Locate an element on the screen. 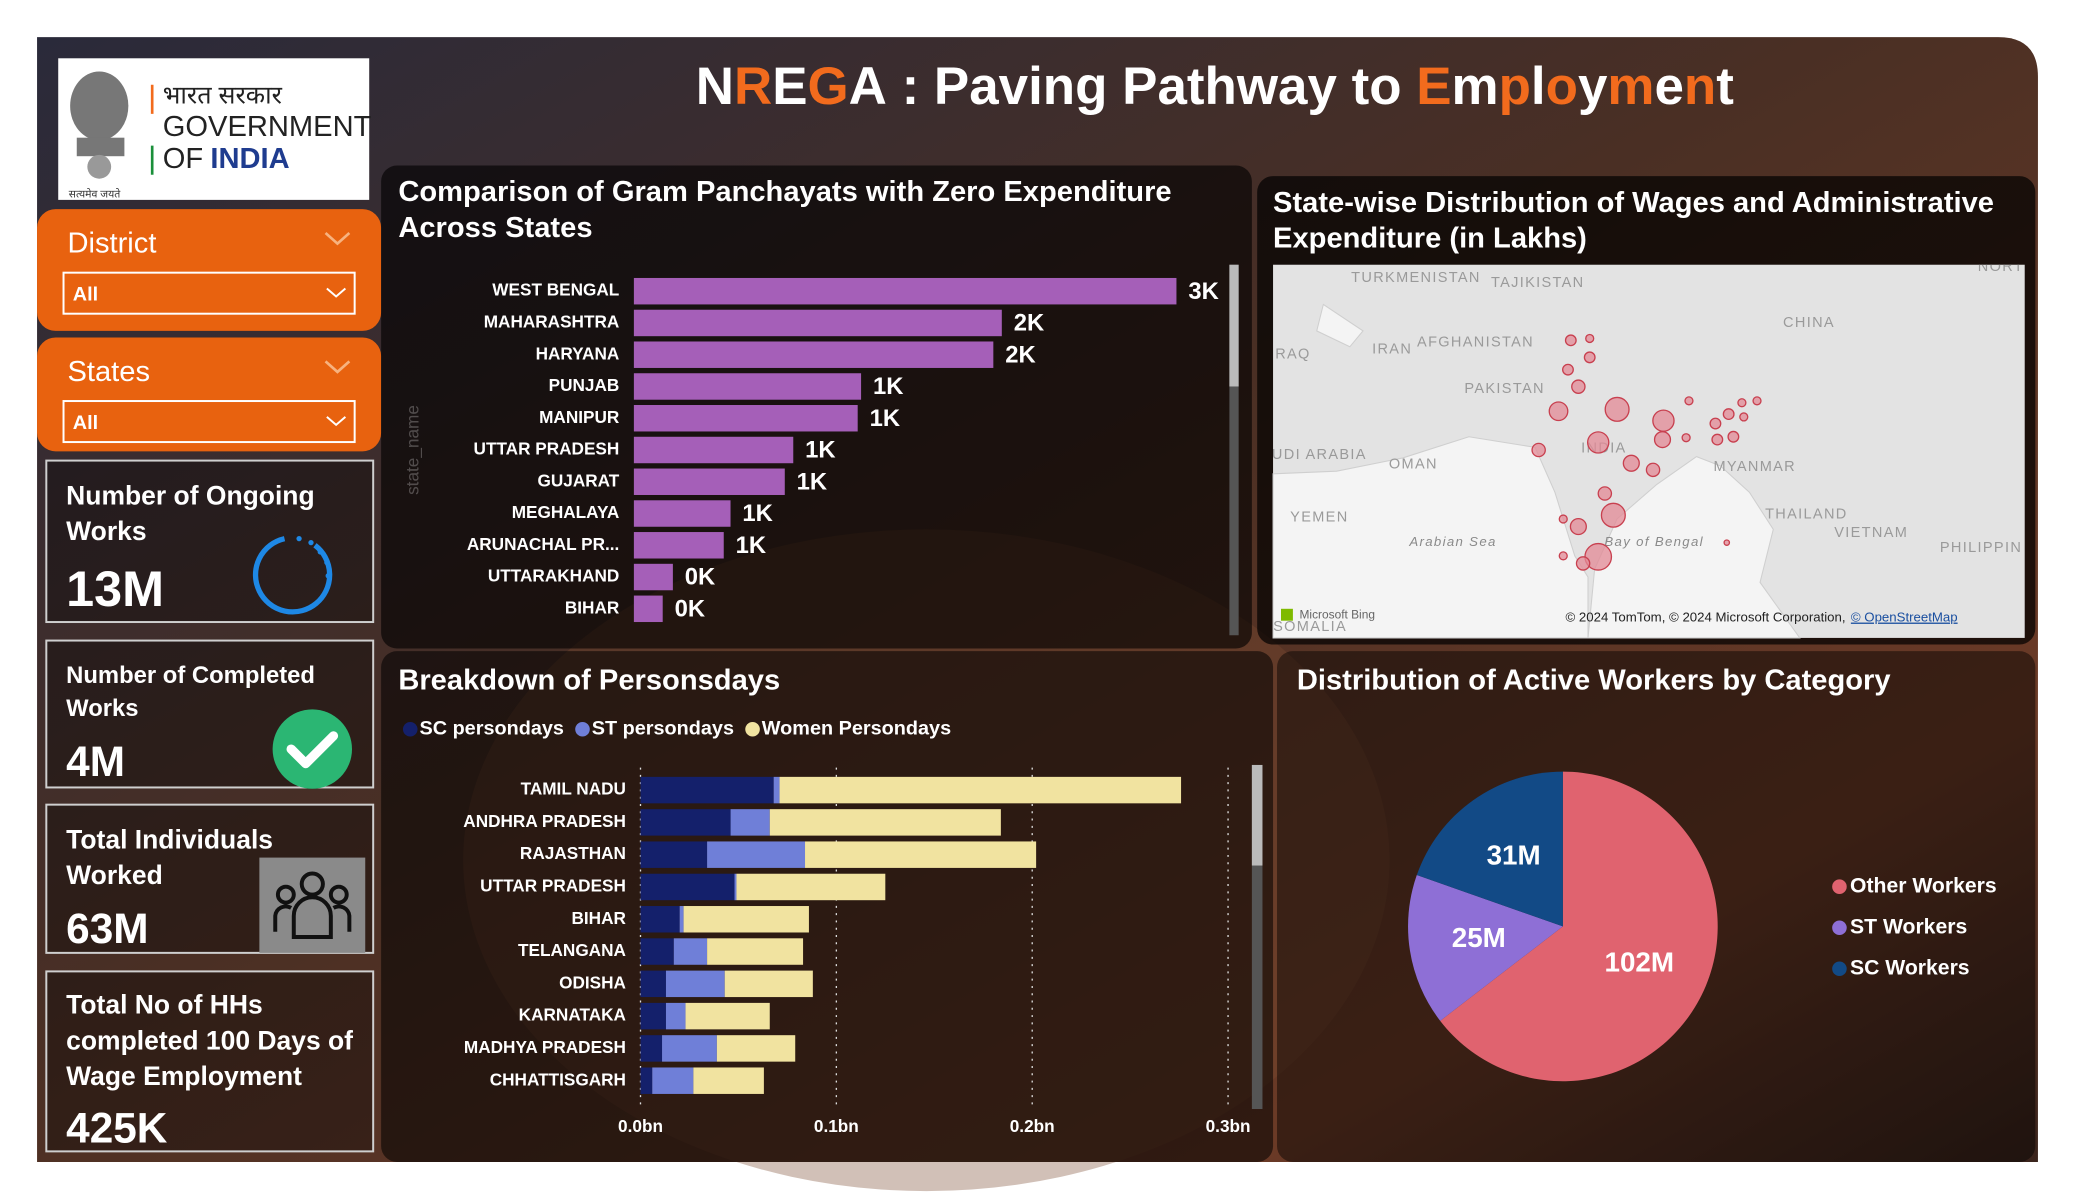 This screenshot has height=1200, width=2075. map-attribution: Microsoft Bing is located at coordinates (1337, 615).